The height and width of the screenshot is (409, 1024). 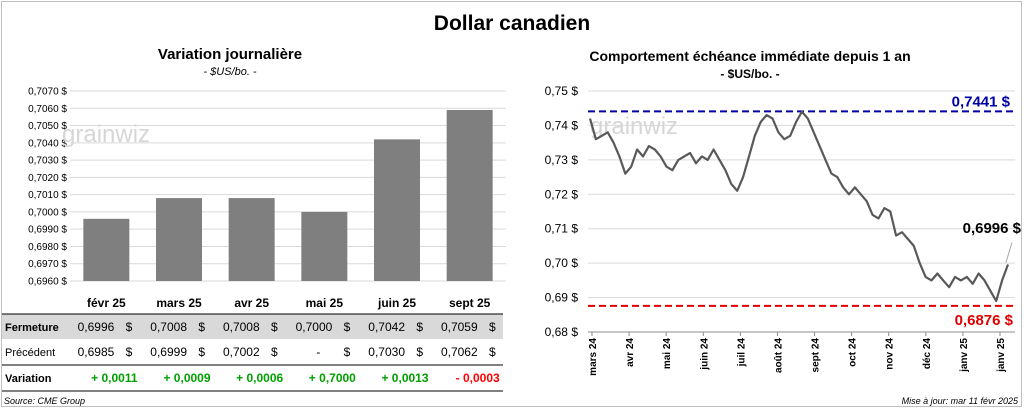 I want to click on right-panel-subtitle: - $US/bo. -, so click(x=750, y=74).